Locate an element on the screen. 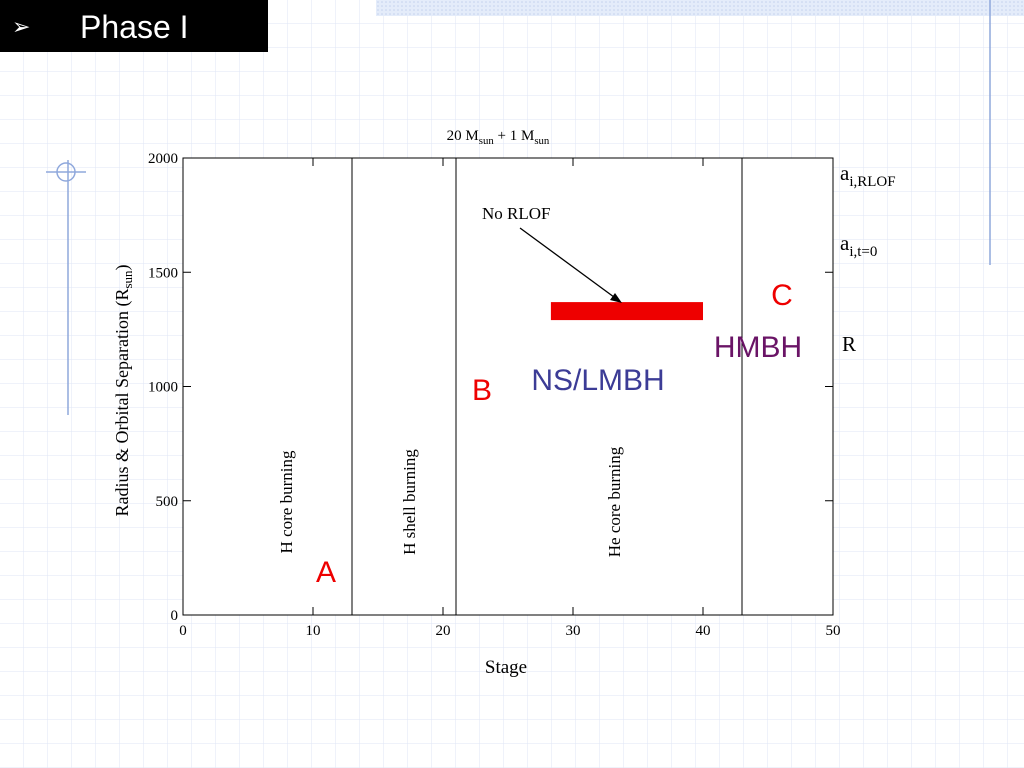 The image size is (1024, 768). legend-label: R is located at coordinates (849, 344).